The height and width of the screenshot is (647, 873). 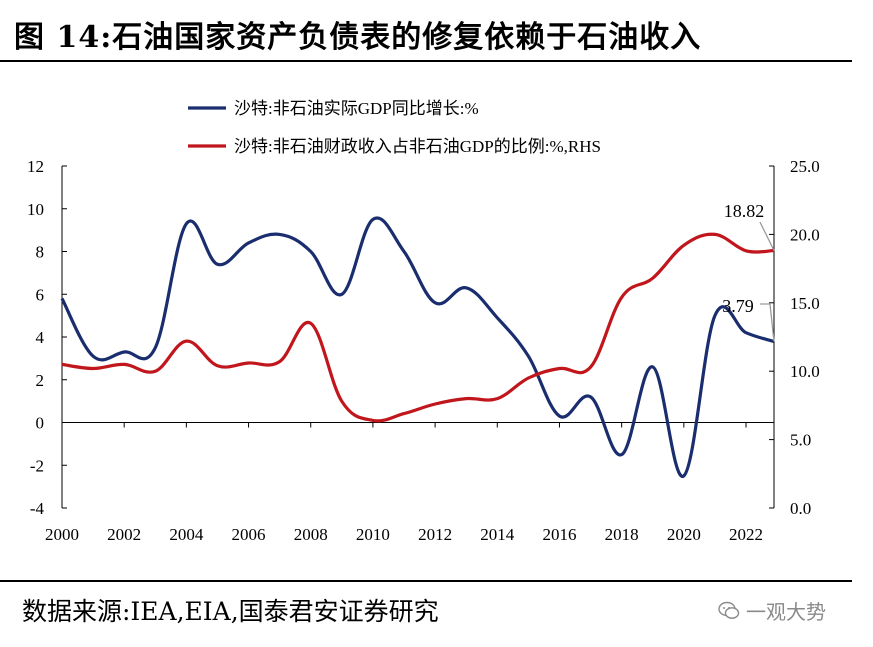 I want to click on x-tick-label: 2000, so click(x=62, y=534).